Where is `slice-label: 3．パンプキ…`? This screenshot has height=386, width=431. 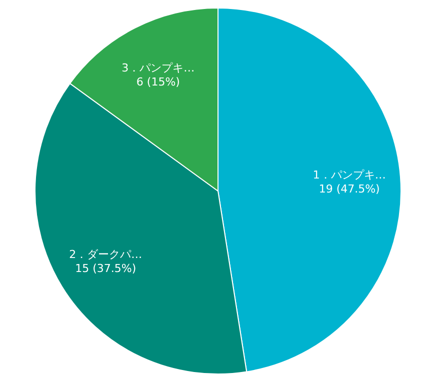
slice-label: 3．パンプキ… is located at coordinates (158, 68).